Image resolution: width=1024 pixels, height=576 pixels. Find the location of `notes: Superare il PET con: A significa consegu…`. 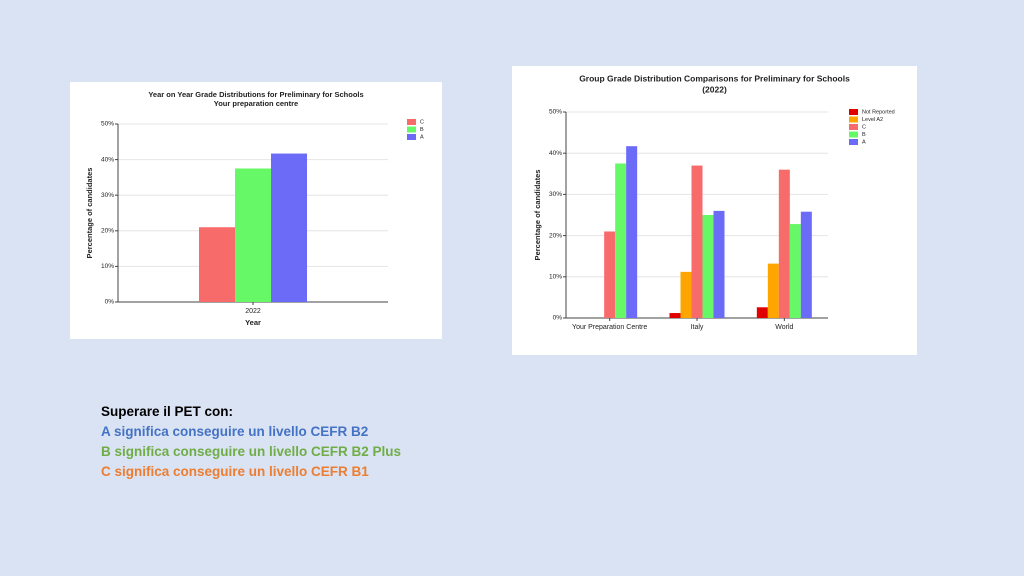

notes: Superare il PET con: A significa consegu… is located at coordinates (251, 442).